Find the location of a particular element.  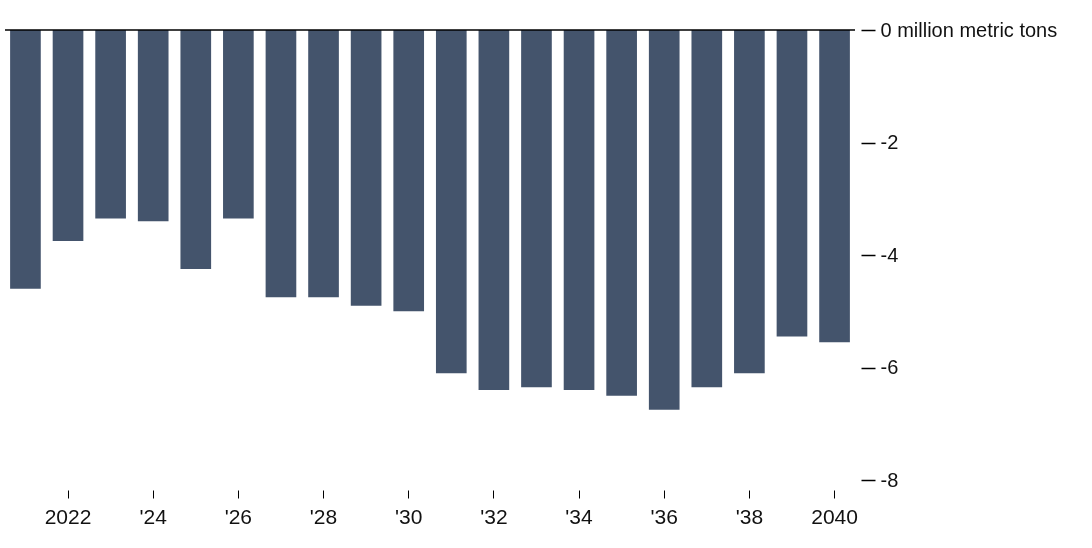

y-tick-label: -2 is located at coordinates (889, 142).